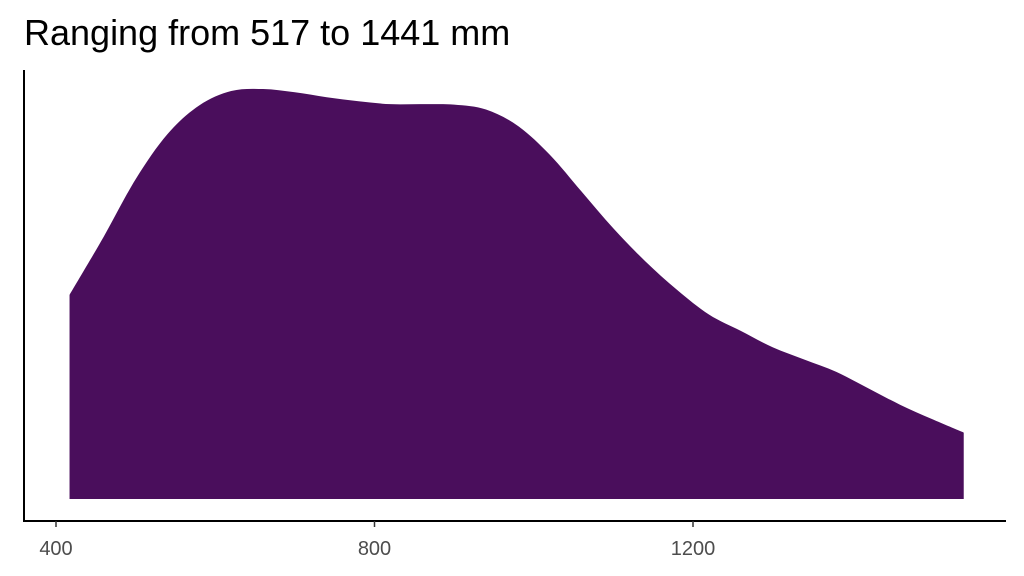 The width and height of the screenshot is (1024, 576). I want to click on x-tick-label-800: 800, so click(374, 549).